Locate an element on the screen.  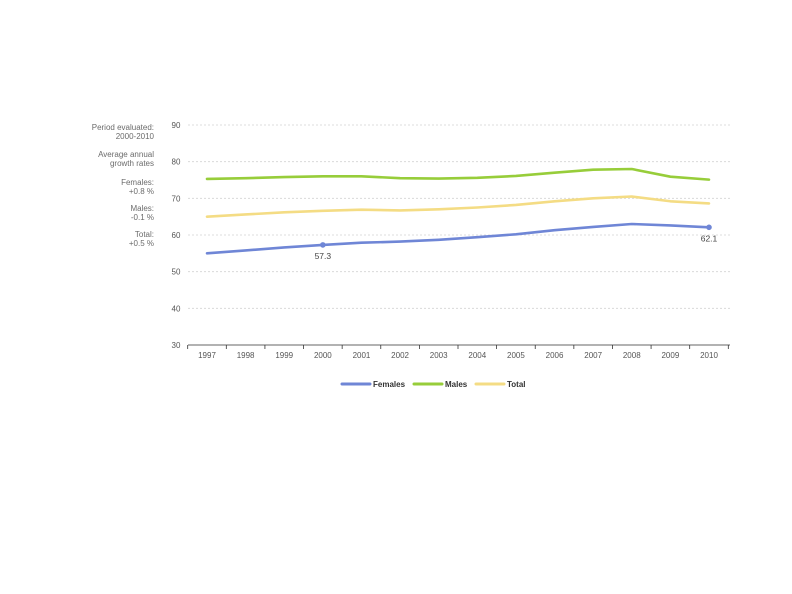
x-tick-label-2008: 2008 is located at coordinates (632, 355).